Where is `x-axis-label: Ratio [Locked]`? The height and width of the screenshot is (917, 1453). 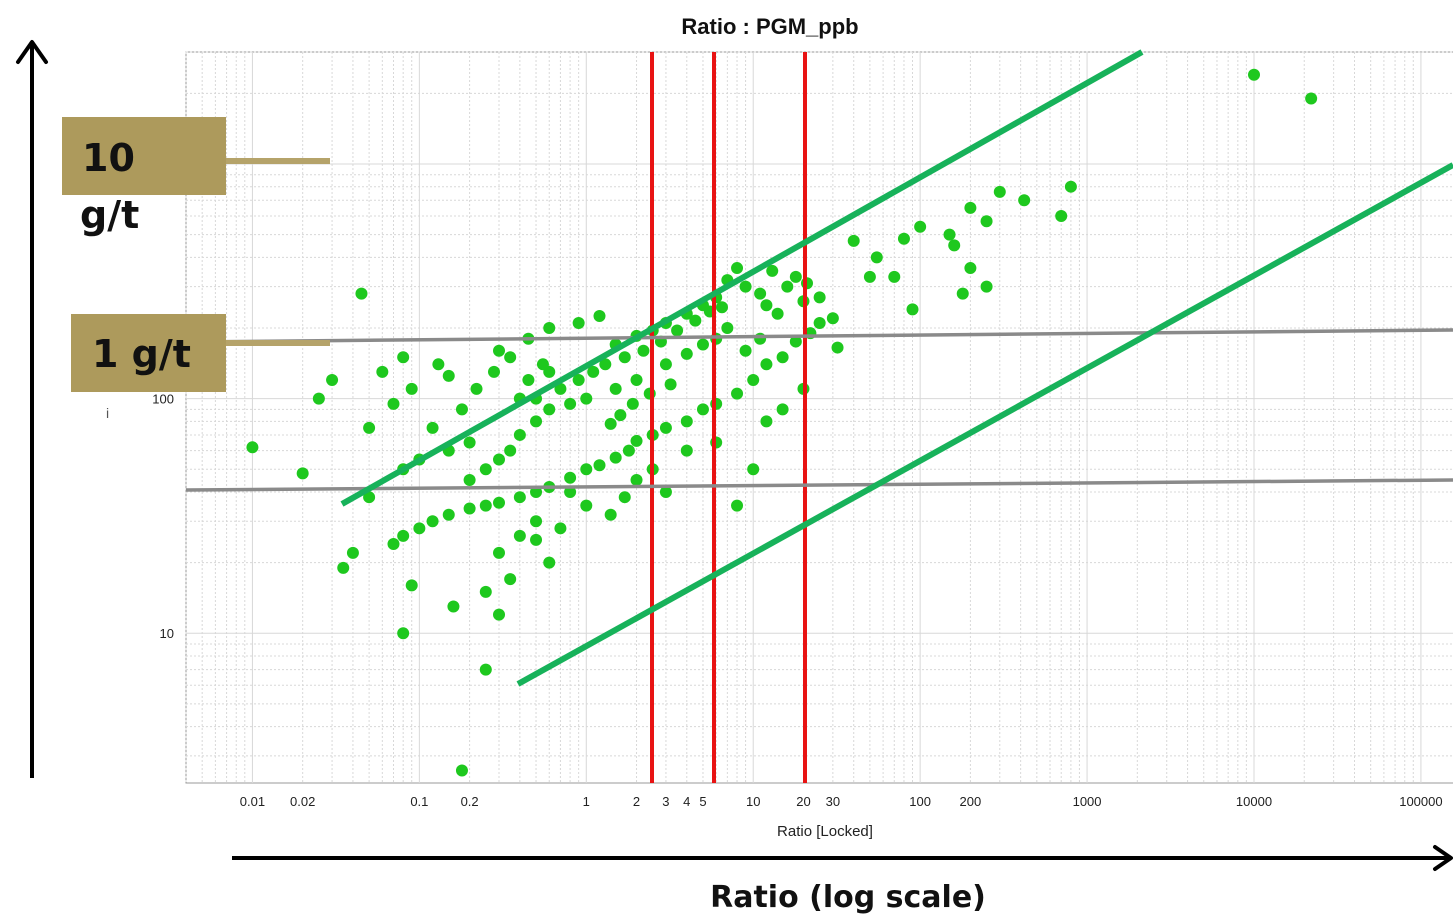 x-axis-label: Ratio [Locked] is located at coordinates (825, 831).